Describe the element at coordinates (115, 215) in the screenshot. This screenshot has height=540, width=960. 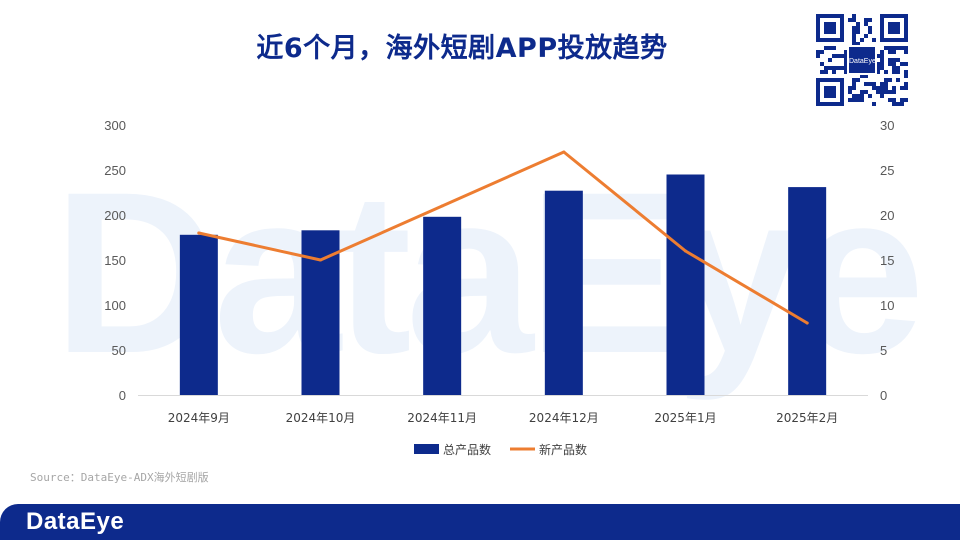
I see `y-left-tick-label: 200` at that location.